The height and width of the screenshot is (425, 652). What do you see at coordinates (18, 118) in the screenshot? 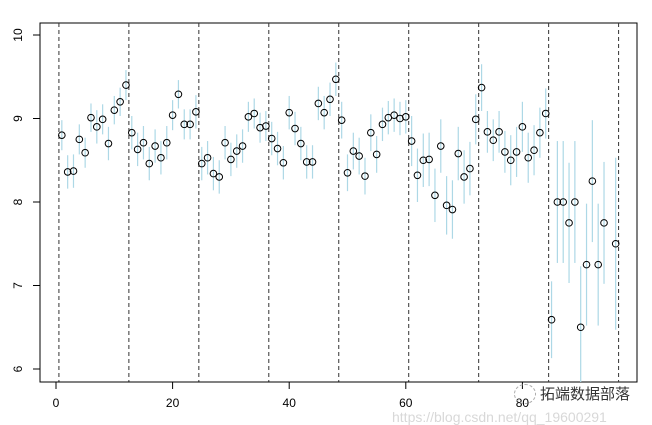
I see `y-tick-label: 9` at bounding box center [18, 118].